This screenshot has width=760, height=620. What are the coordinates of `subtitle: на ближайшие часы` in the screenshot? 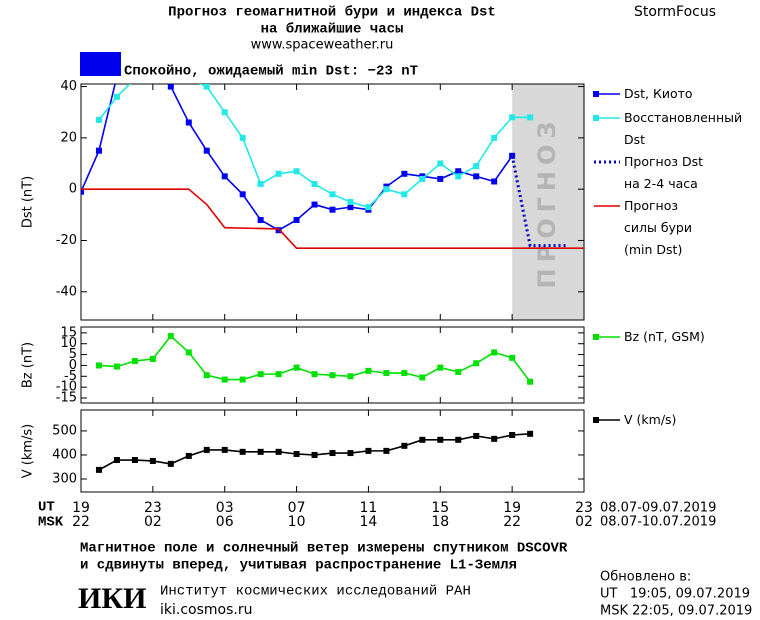 It's located at (332, 30).